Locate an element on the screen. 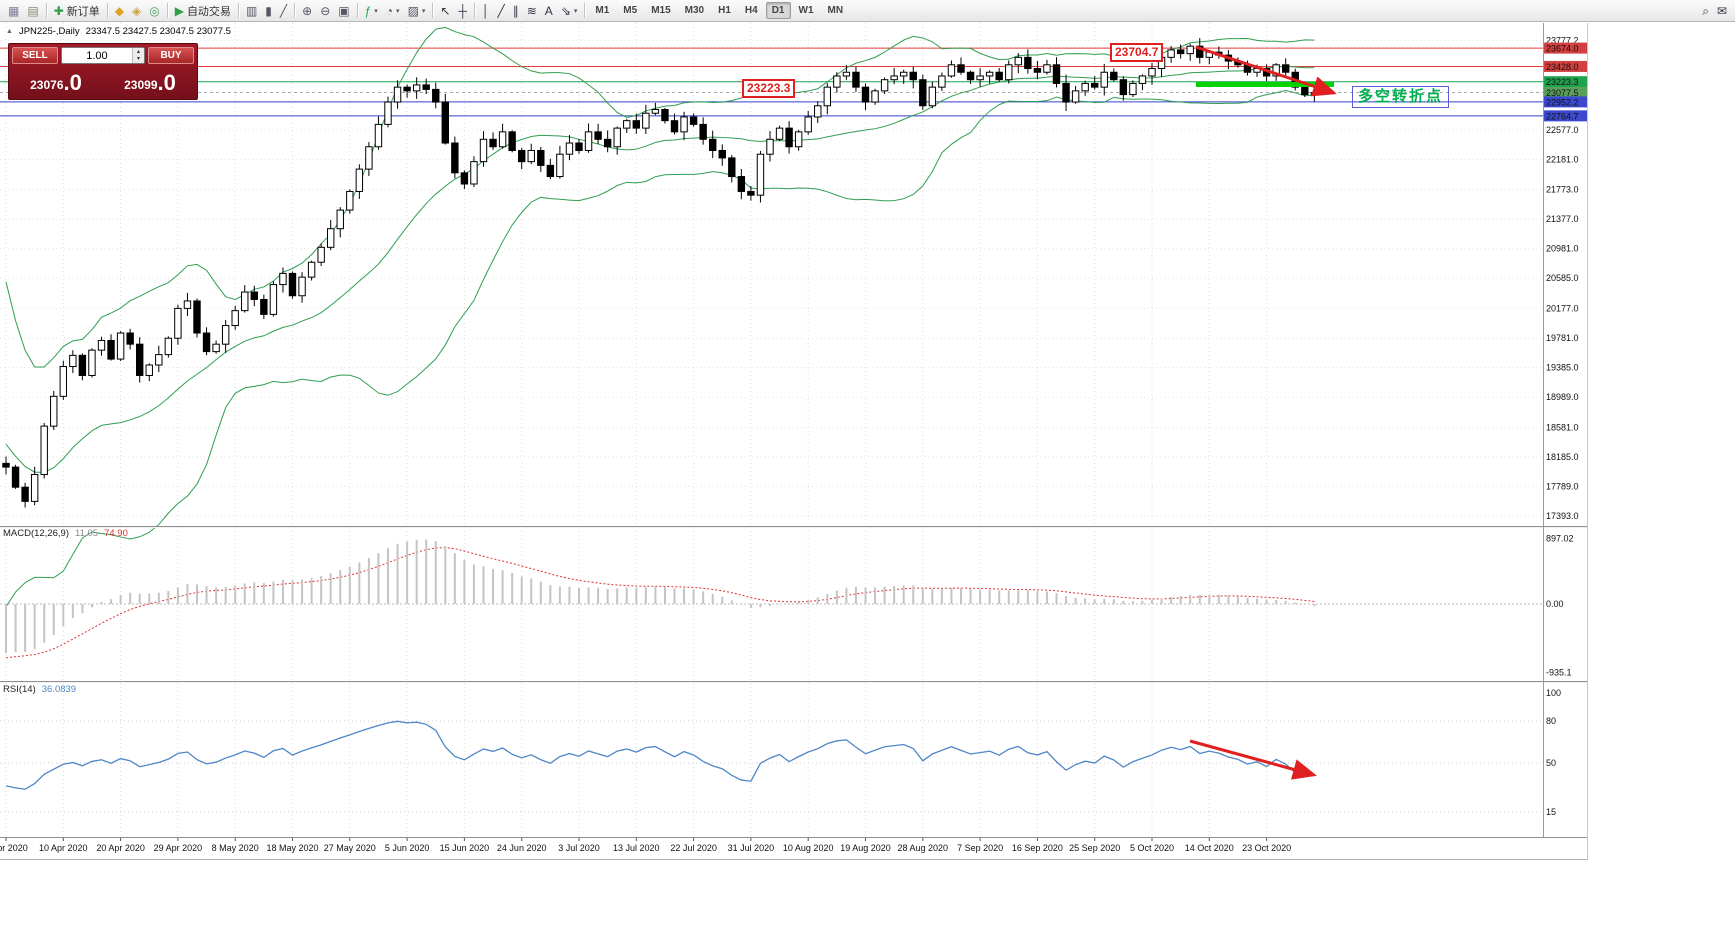 Image resolution: width=1735 pixels, height=948 pixels. bar-chart-button: ▥ is located at coordinates (251, 10).